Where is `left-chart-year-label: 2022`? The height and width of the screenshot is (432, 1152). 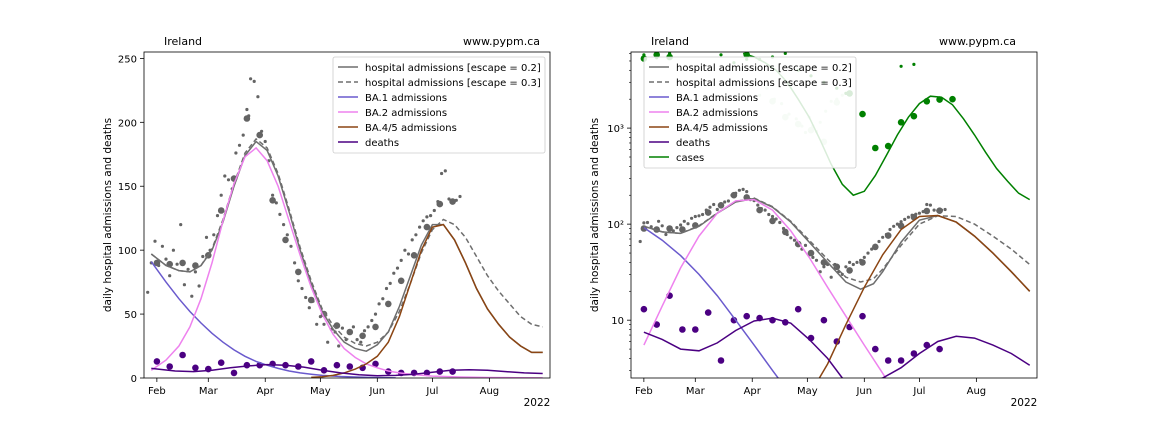 left-chart-year-label: 2022 is located at coordinates (537, 403).